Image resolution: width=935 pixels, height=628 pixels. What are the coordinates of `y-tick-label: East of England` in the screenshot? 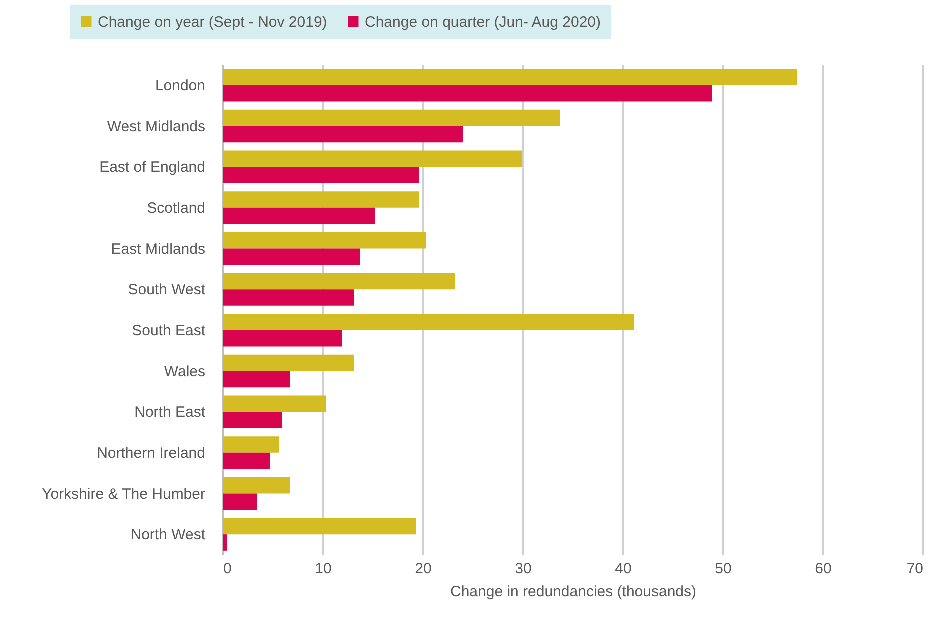 It's located at (153, 167).